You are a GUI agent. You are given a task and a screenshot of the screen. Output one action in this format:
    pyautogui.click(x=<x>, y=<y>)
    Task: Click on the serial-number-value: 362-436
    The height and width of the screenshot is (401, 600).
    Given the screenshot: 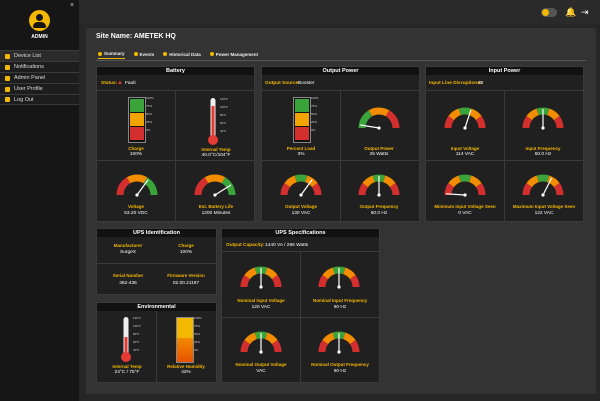 What is the action you would take?
    pyautogui.click(x=128, y=283)
    